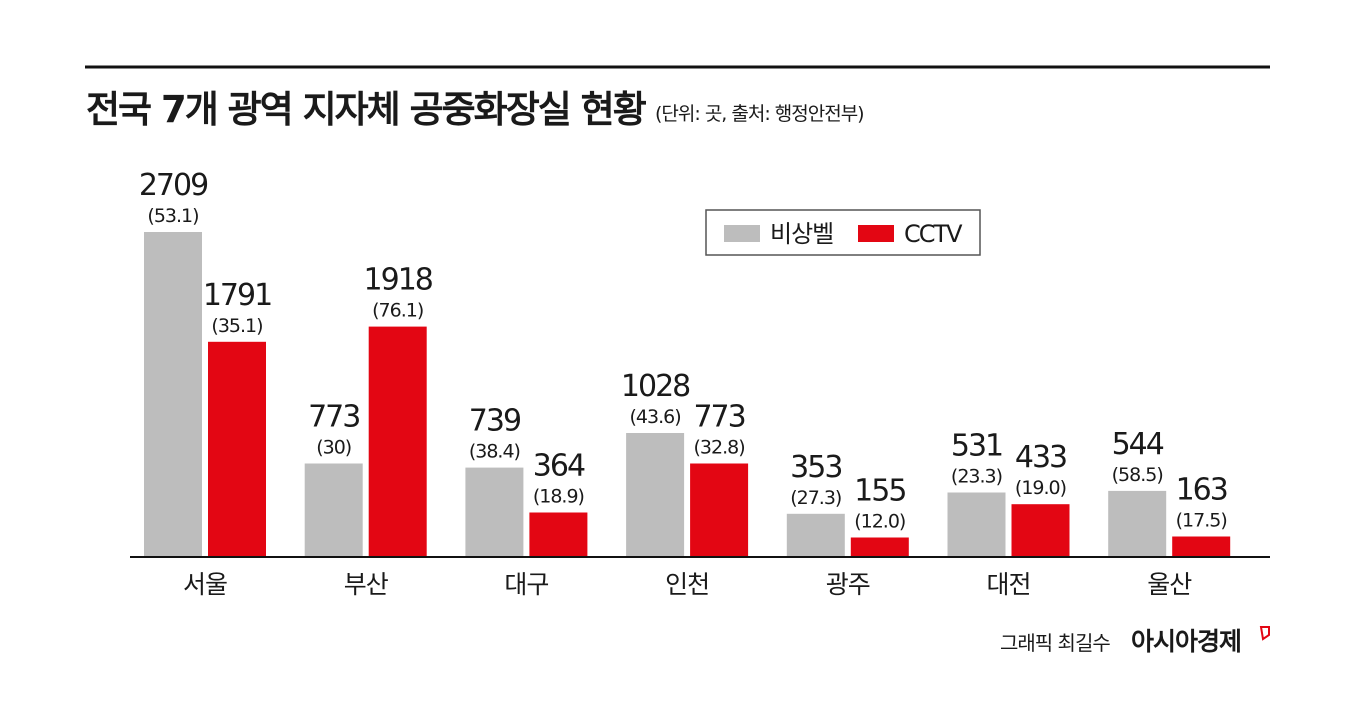  What do you see at coordinates (1138, 444) in the screenshot?
I see `value-label-bell-6: 544` at bounding box center [1138, 444].